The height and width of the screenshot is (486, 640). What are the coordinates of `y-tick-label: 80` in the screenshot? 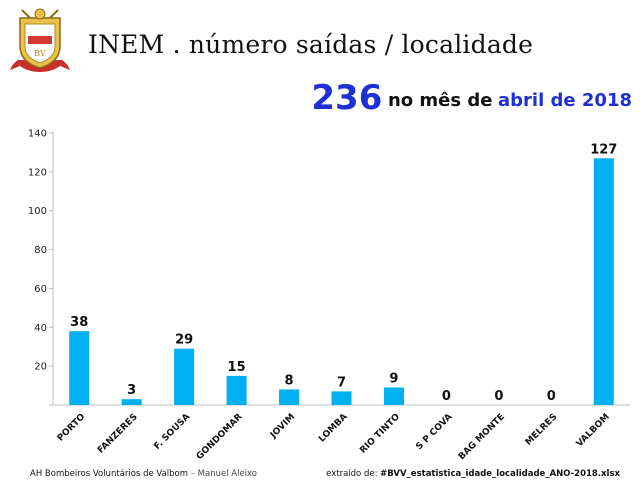 It's located at (40, 250).